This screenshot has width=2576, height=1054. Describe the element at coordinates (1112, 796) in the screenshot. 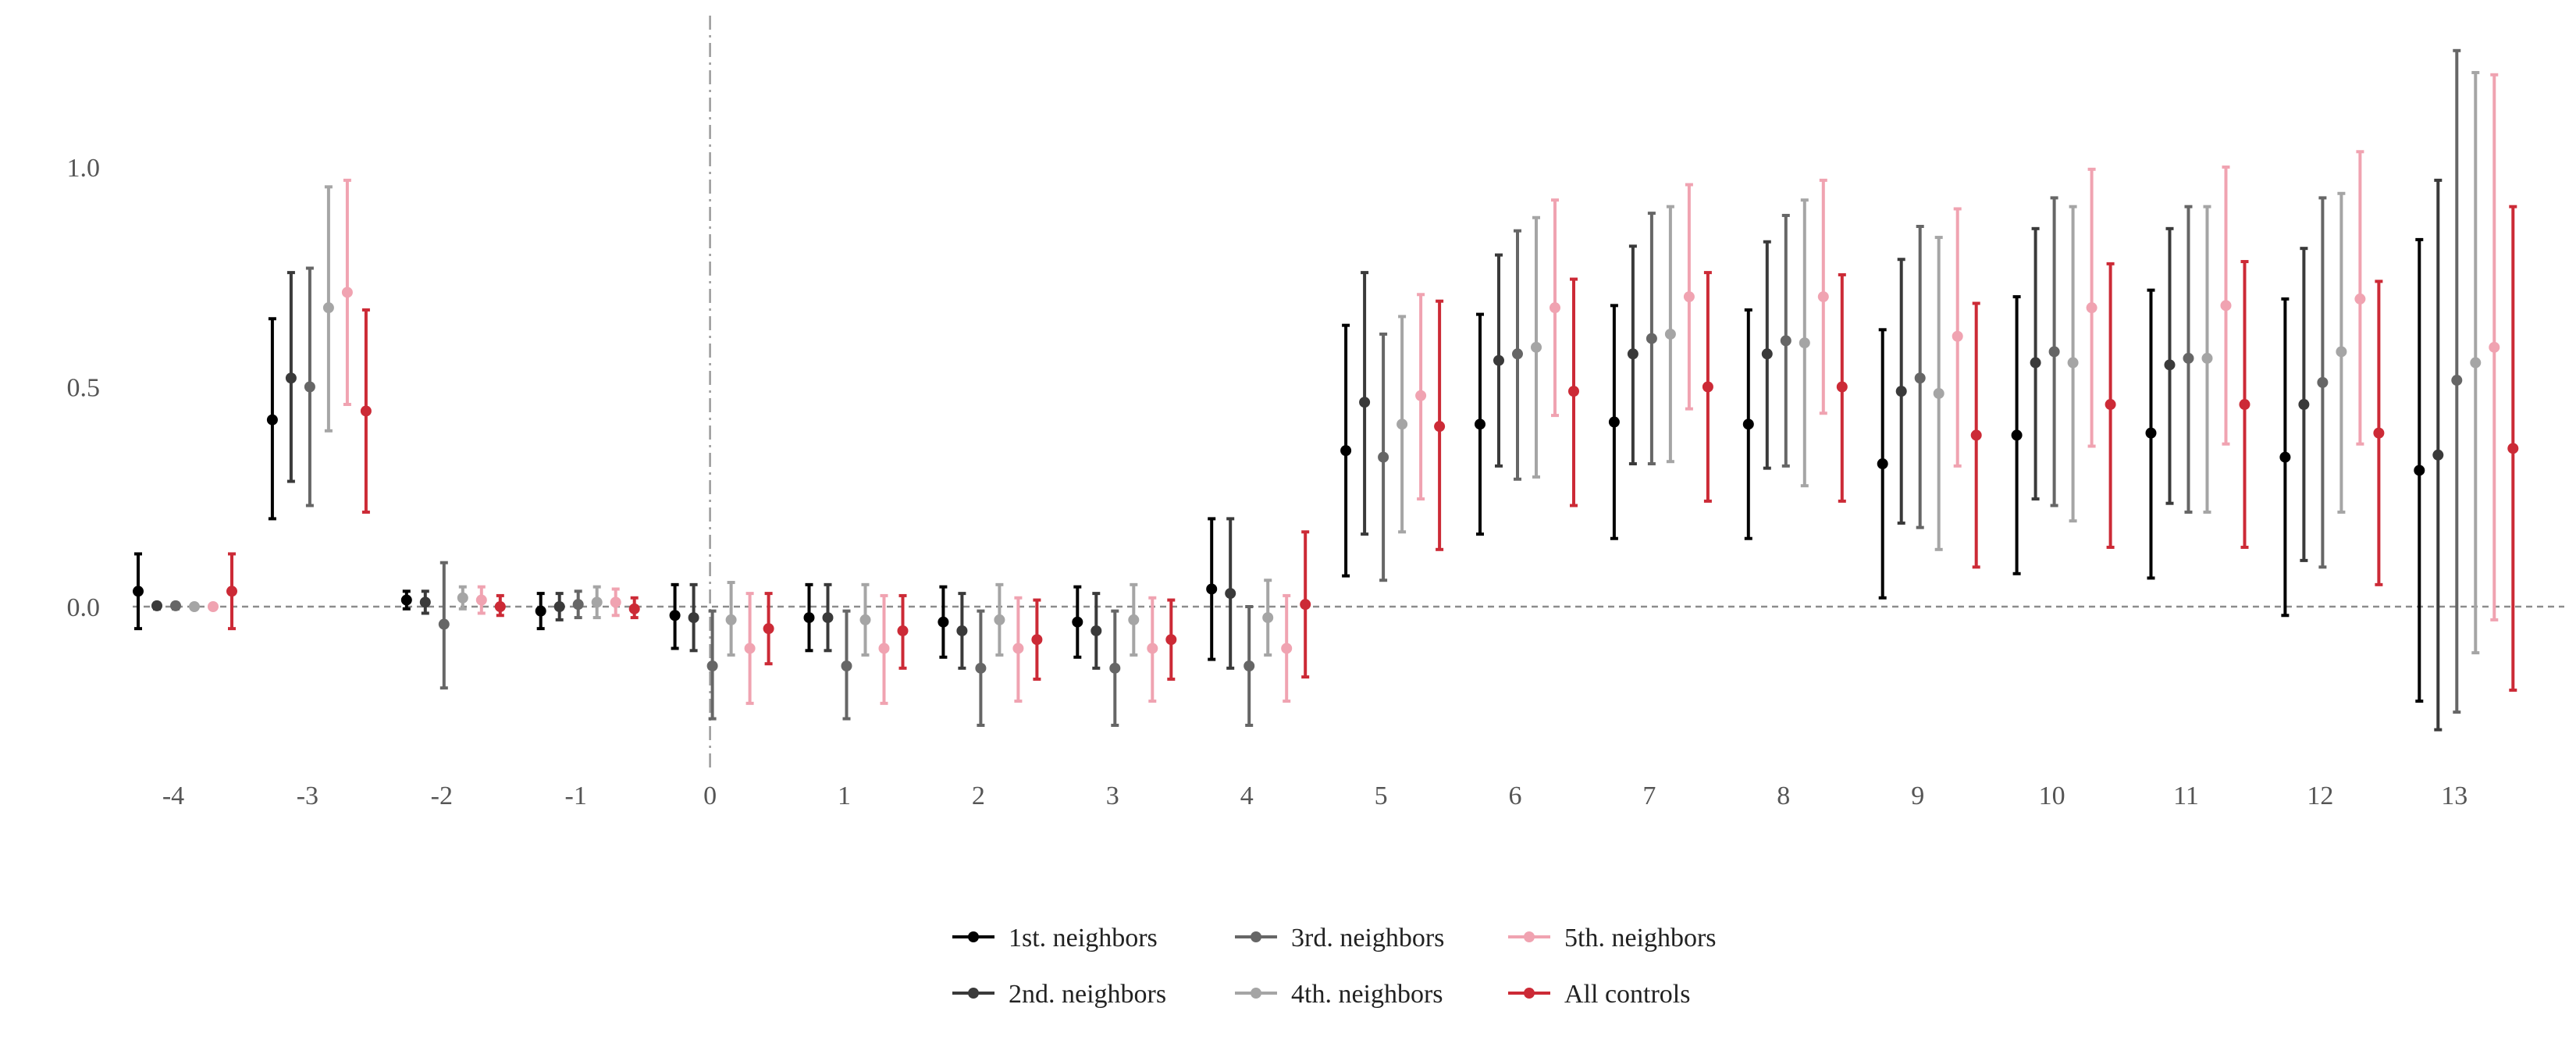

I see `x-tick-label: 3` at that location.